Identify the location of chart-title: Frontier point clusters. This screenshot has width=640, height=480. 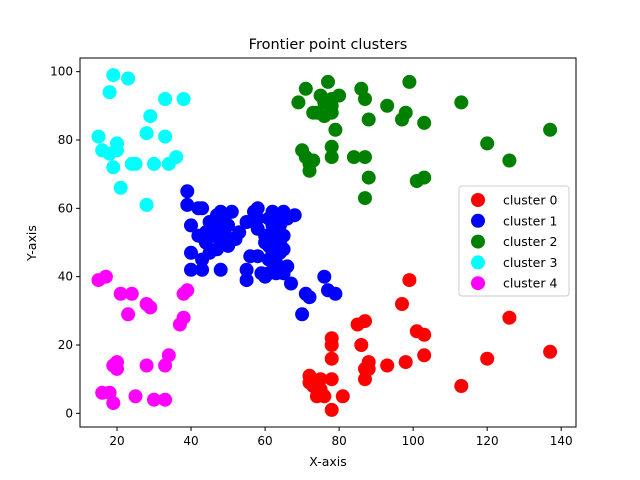
(328, 45).